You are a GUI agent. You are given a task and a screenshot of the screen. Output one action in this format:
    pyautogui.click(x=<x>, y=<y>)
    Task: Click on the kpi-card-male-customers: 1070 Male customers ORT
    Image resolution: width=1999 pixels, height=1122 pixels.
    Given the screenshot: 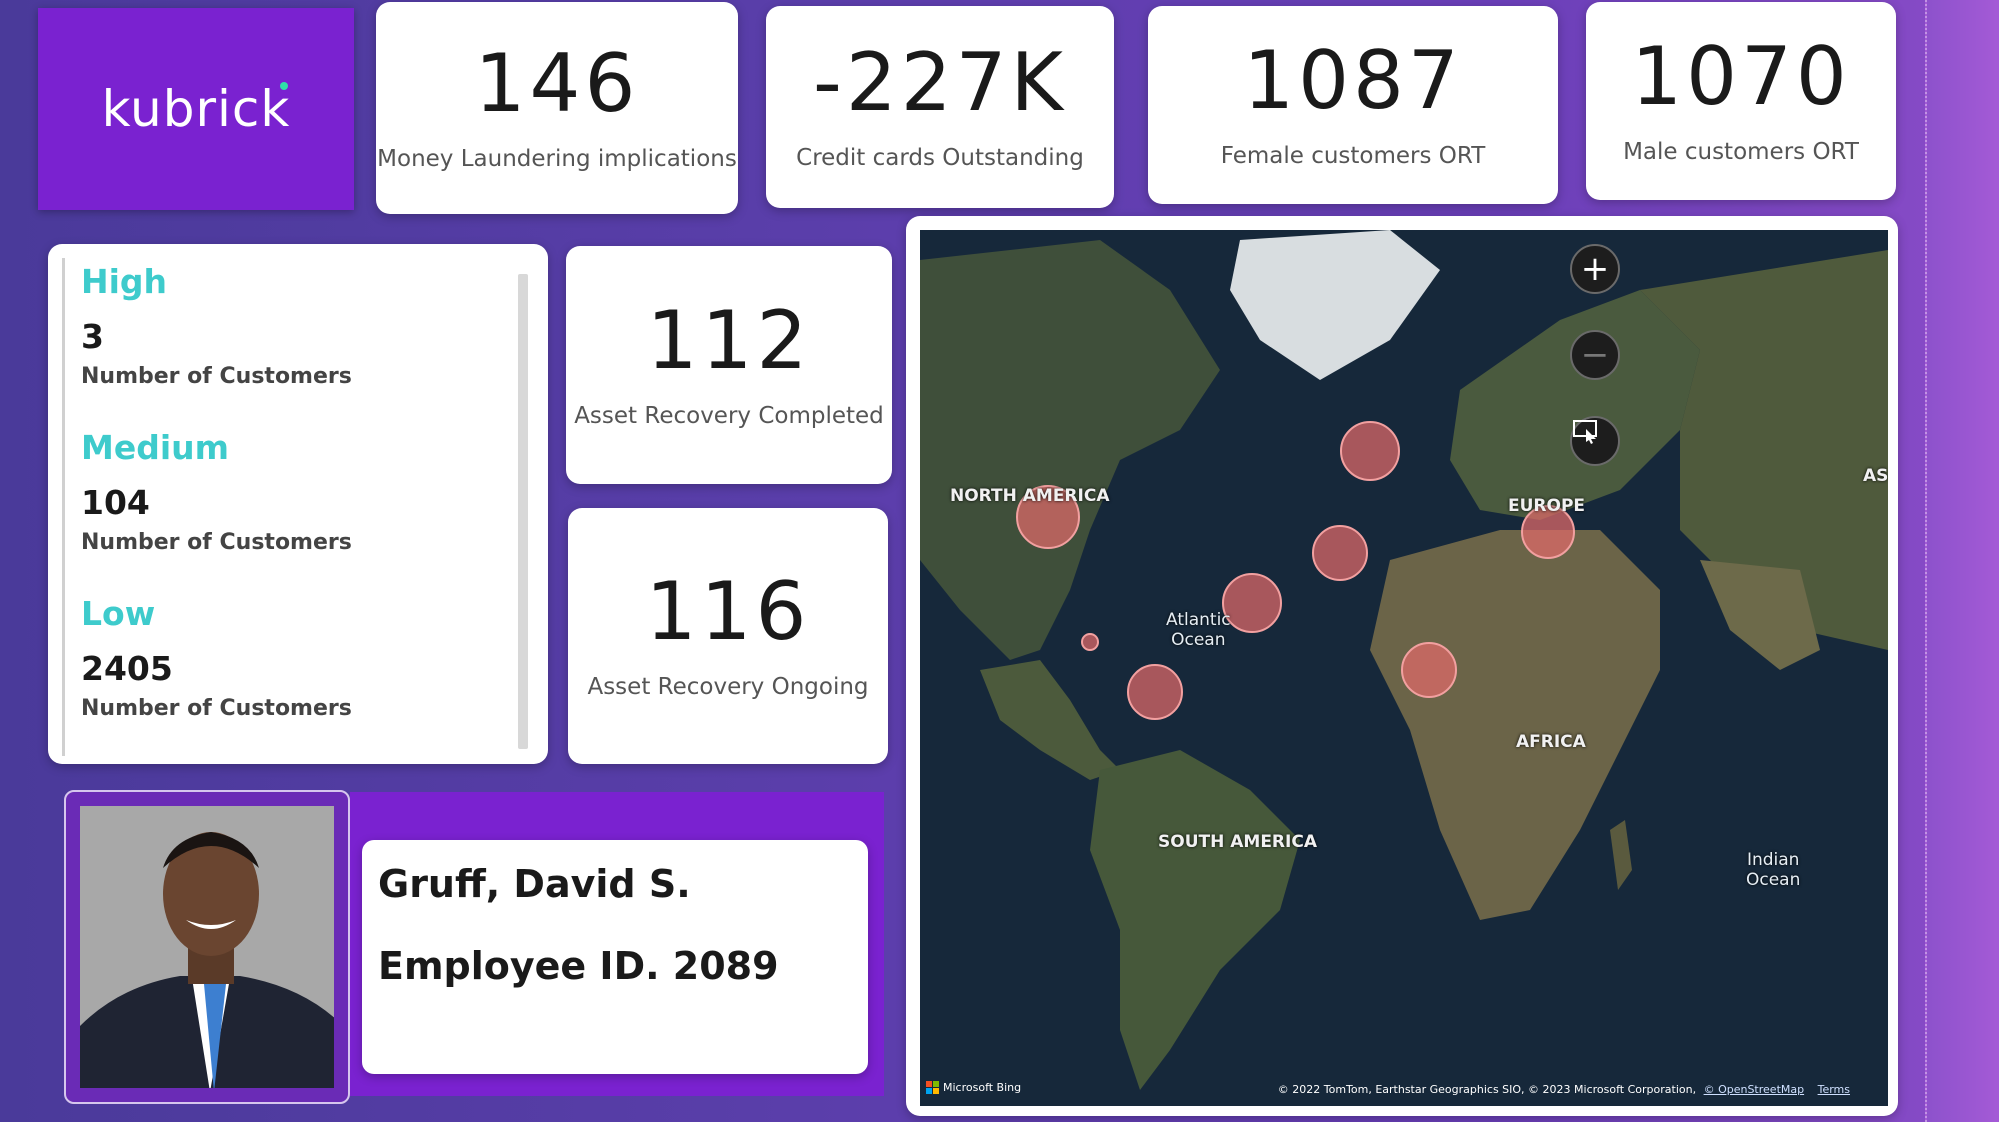 What is the action you would take?
    pyautogui.click(x=1741, y=101)
    